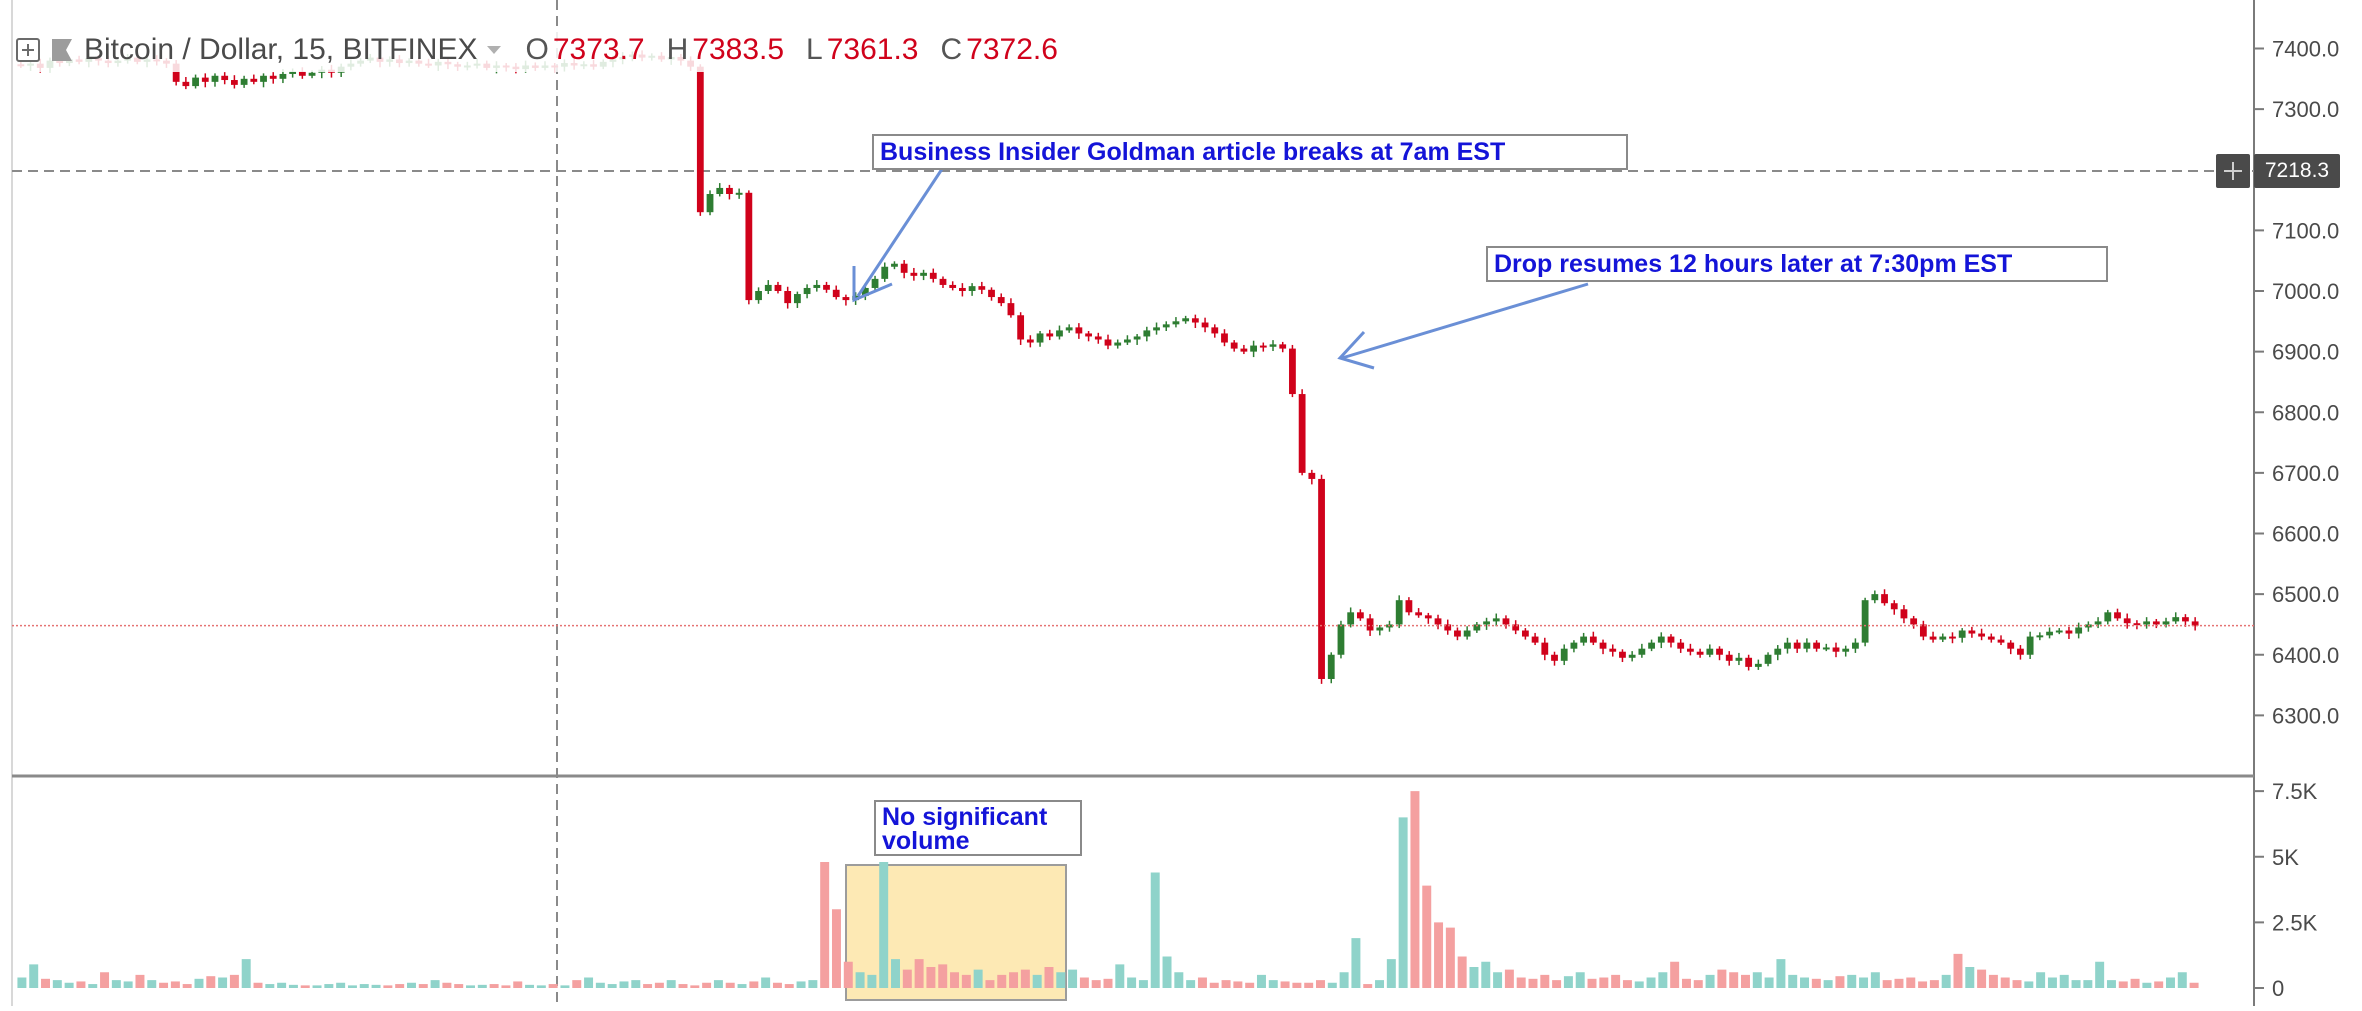 The height and width of the screenshot is (1011, 2362). Describe the element at coordinates (62, 50) in the screenshot. I see `flag-icon` at that location.